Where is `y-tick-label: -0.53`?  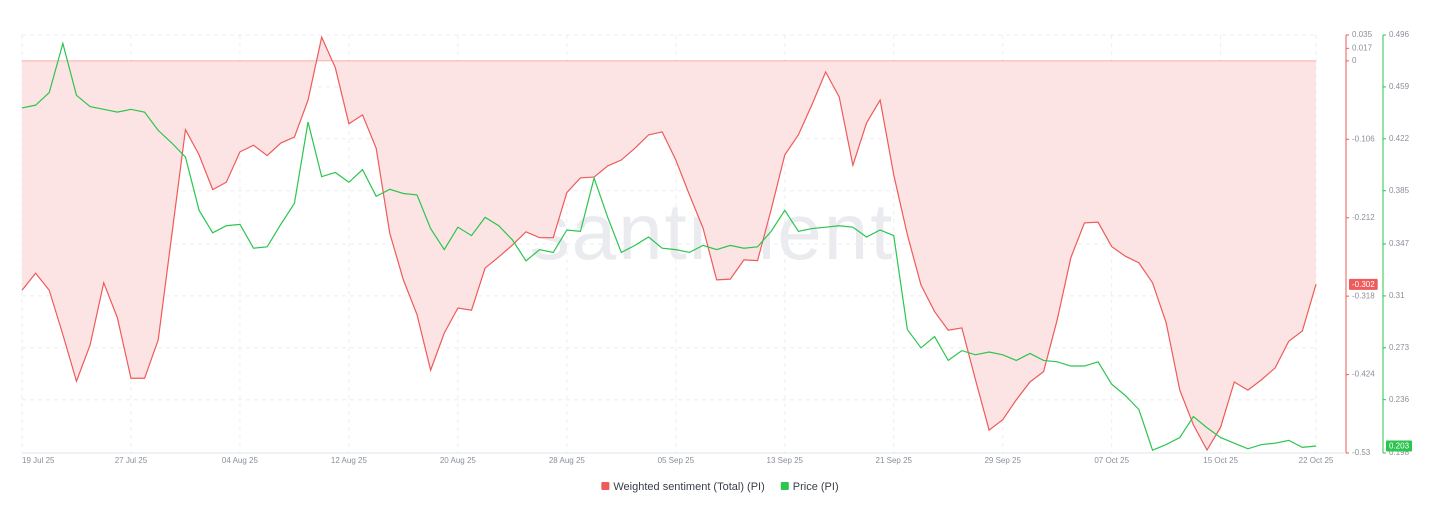 y-tick-label: -0.53 is located at coordinates (1361, 452).